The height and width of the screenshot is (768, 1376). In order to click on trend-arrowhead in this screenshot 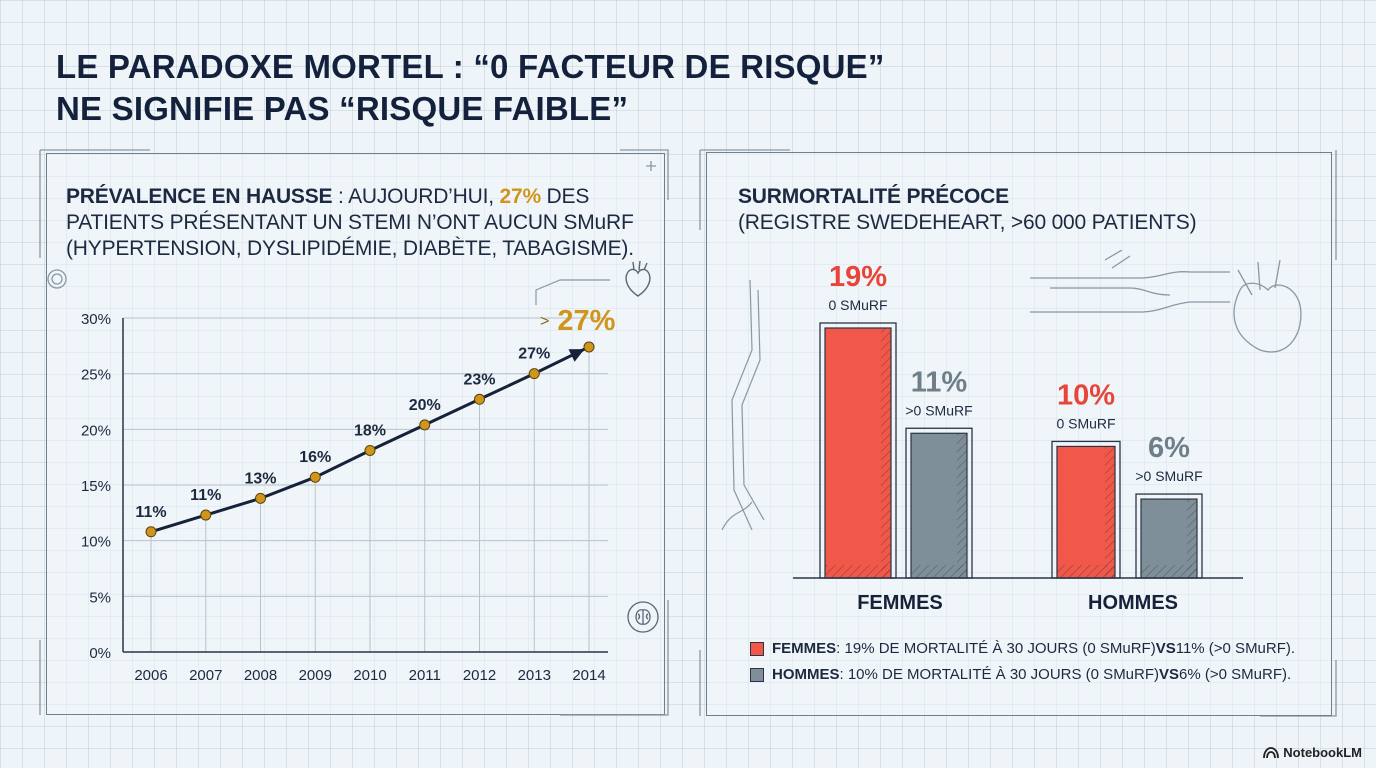, I will do `click(576, 355)`.